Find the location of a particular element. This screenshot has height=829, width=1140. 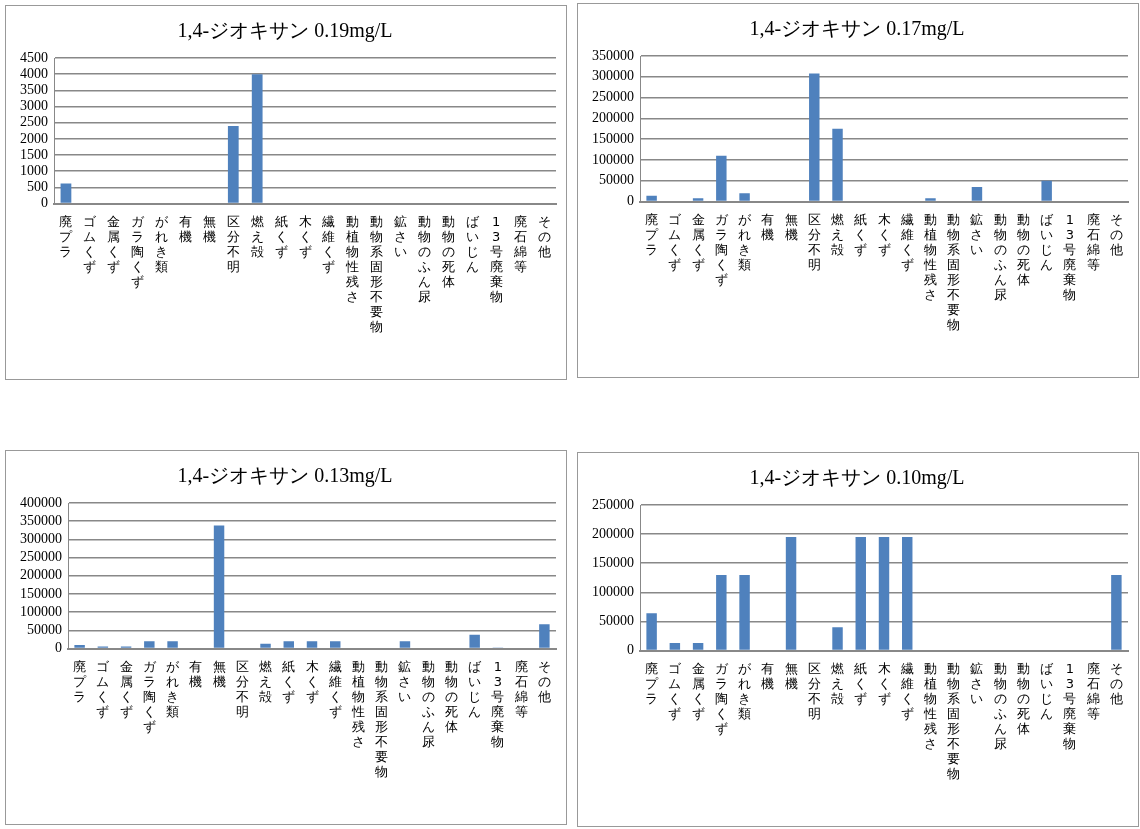

y-tick-label: 4000 is located at coordinates (34, 73).